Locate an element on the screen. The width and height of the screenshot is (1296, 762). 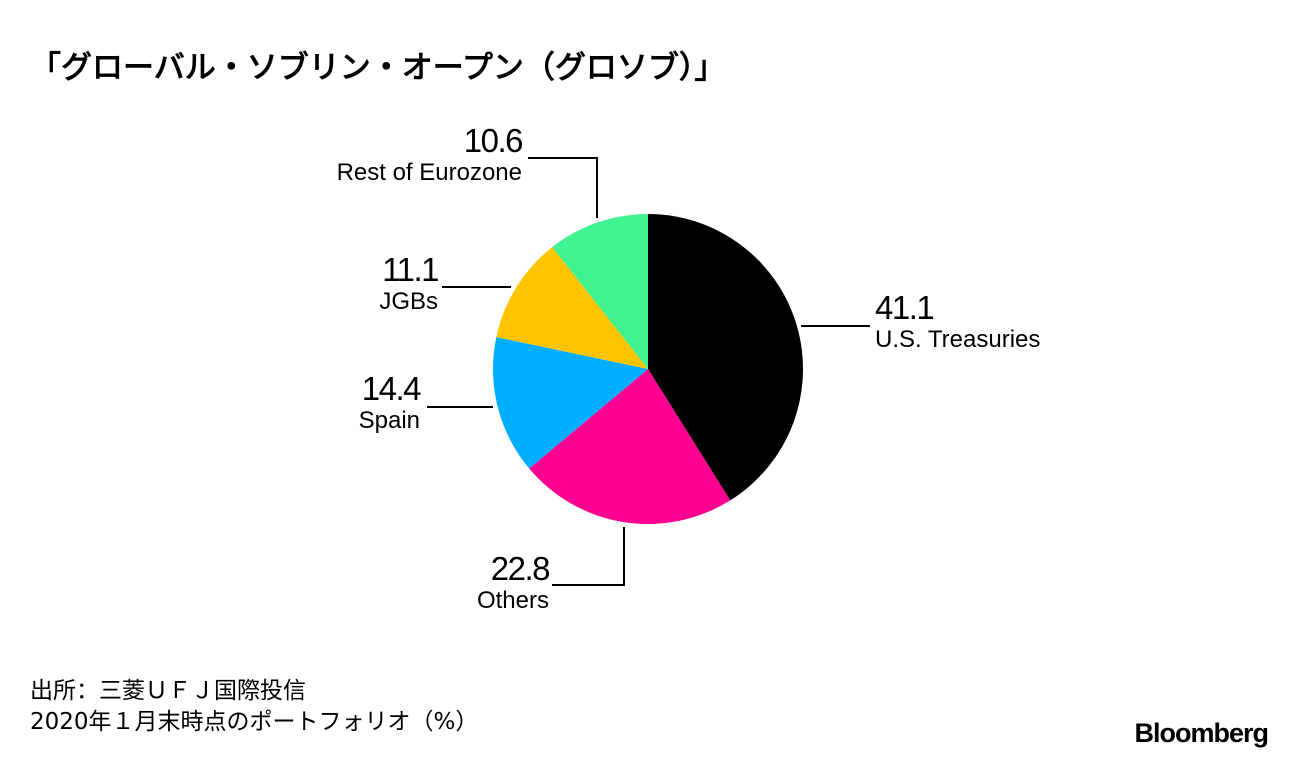
label-rest-of-eurozone: Rest of Eurozone is located at coordinates (429, 172).